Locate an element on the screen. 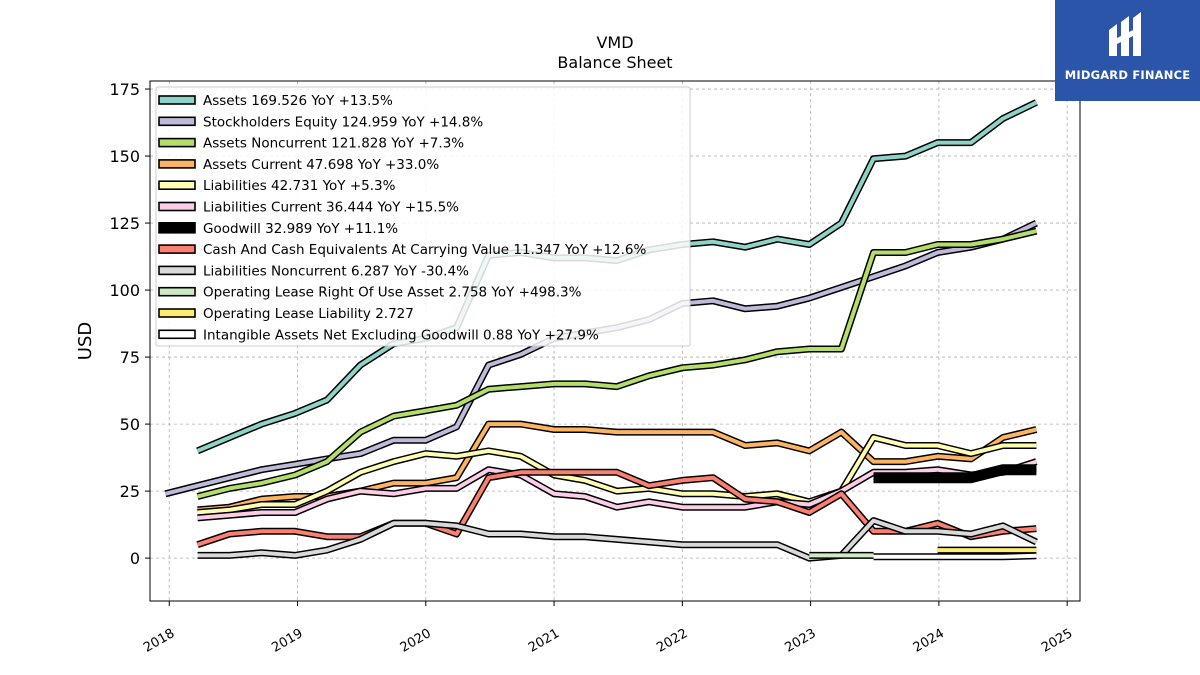  y-tick-label: 100 is located at coordinates (124, 290).